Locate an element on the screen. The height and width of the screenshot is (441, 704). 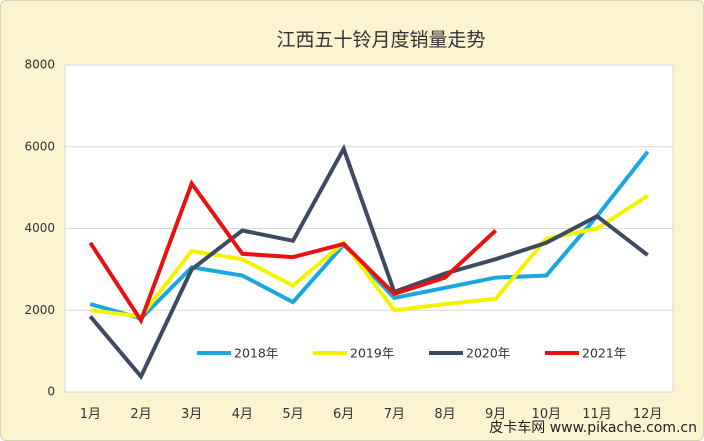
x-tick-label: 9月 is located at coordinates (495, 414).